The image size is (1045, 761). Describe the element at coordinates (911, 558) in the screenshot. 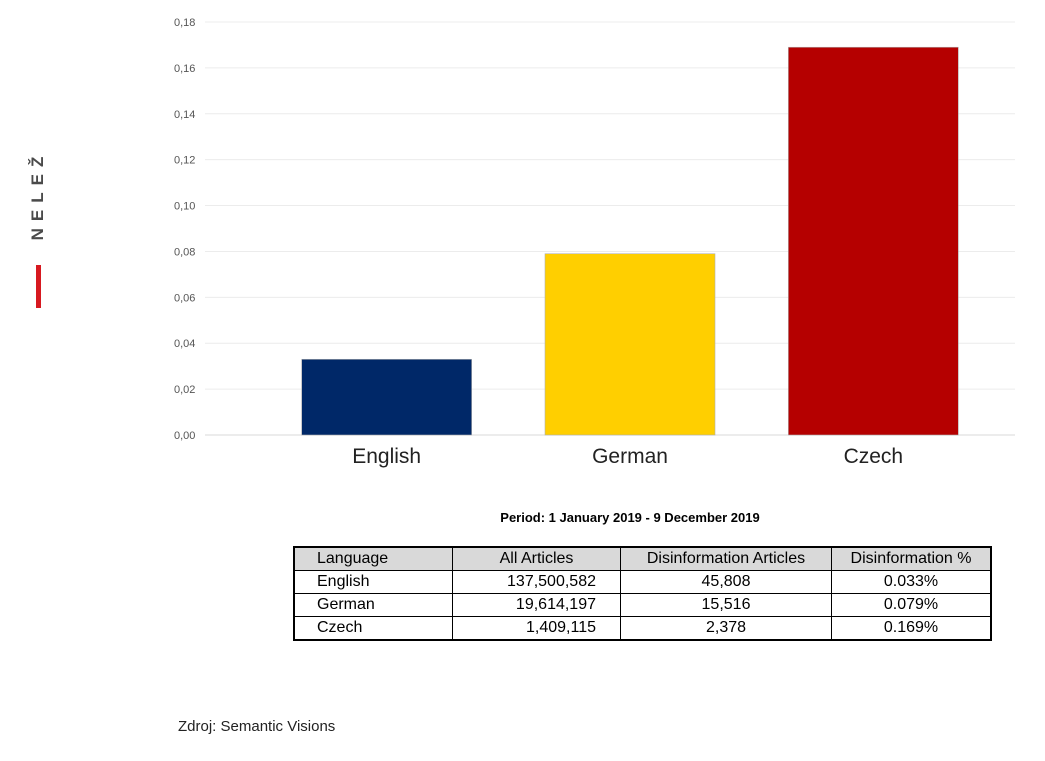

I see `header-disinformation-percent: Disinformation %` at that location.